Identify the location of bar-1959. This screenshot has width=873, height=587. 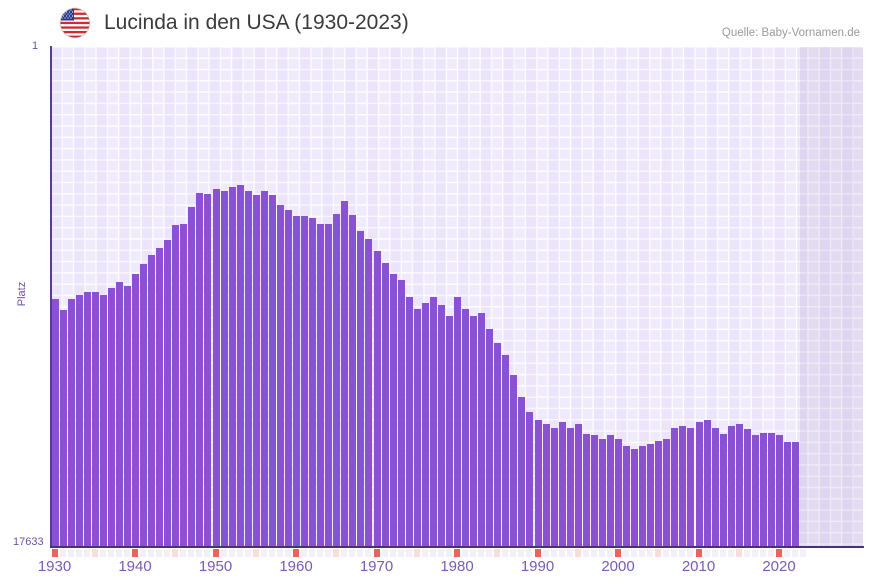
(288, 378).